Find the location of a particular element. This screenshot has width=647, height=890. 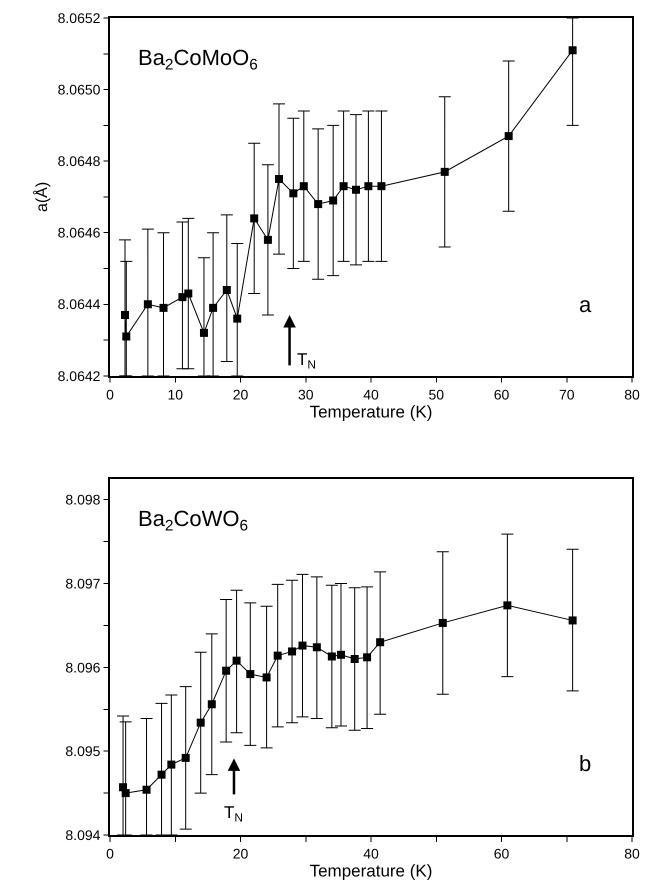

y-tick-label: 8.0644 is located at coordinates (79, 304).